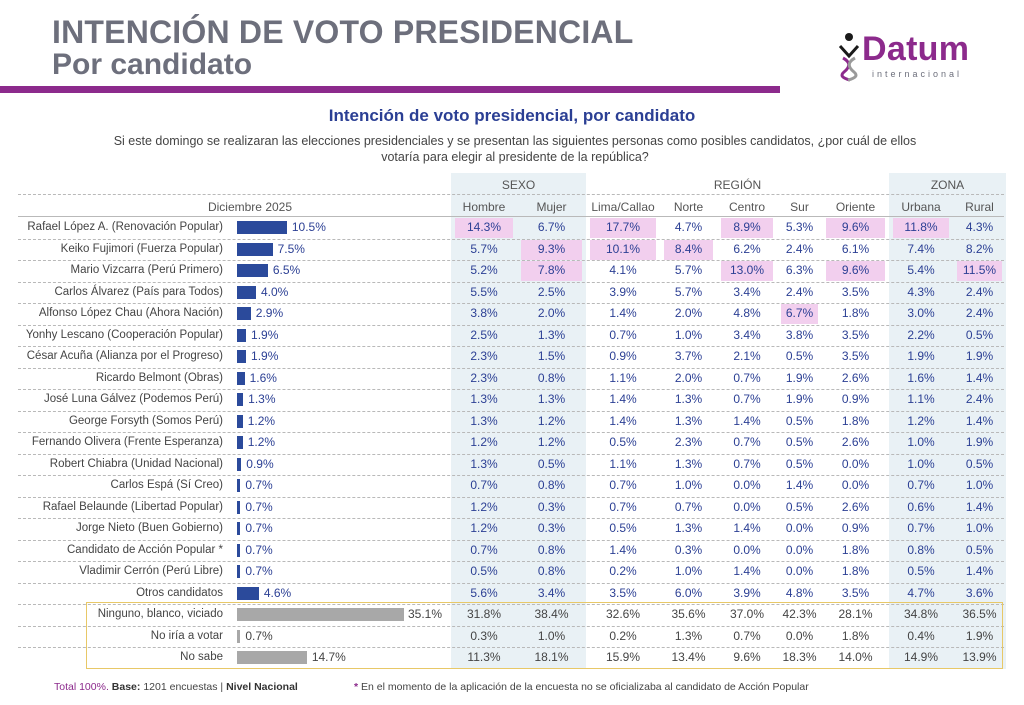  What do you see at coordinates (484, 421) in the screenshot?
I see `column-band` at bounding box center [484, 421].